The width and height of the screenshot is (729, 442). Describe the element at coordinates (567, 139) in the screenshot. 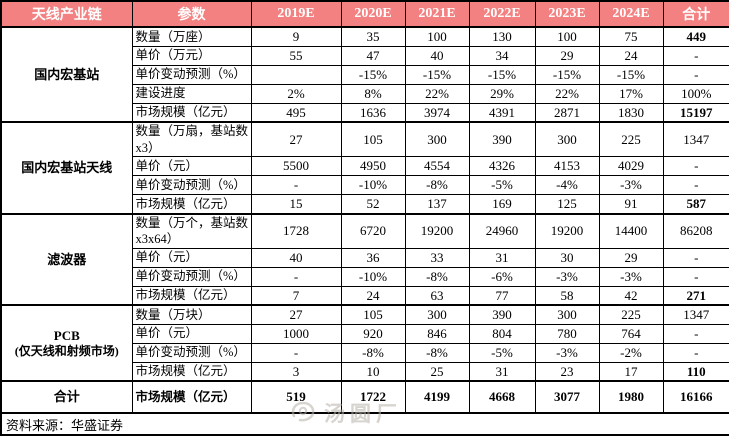

I see `value-cell: 300` at that location.